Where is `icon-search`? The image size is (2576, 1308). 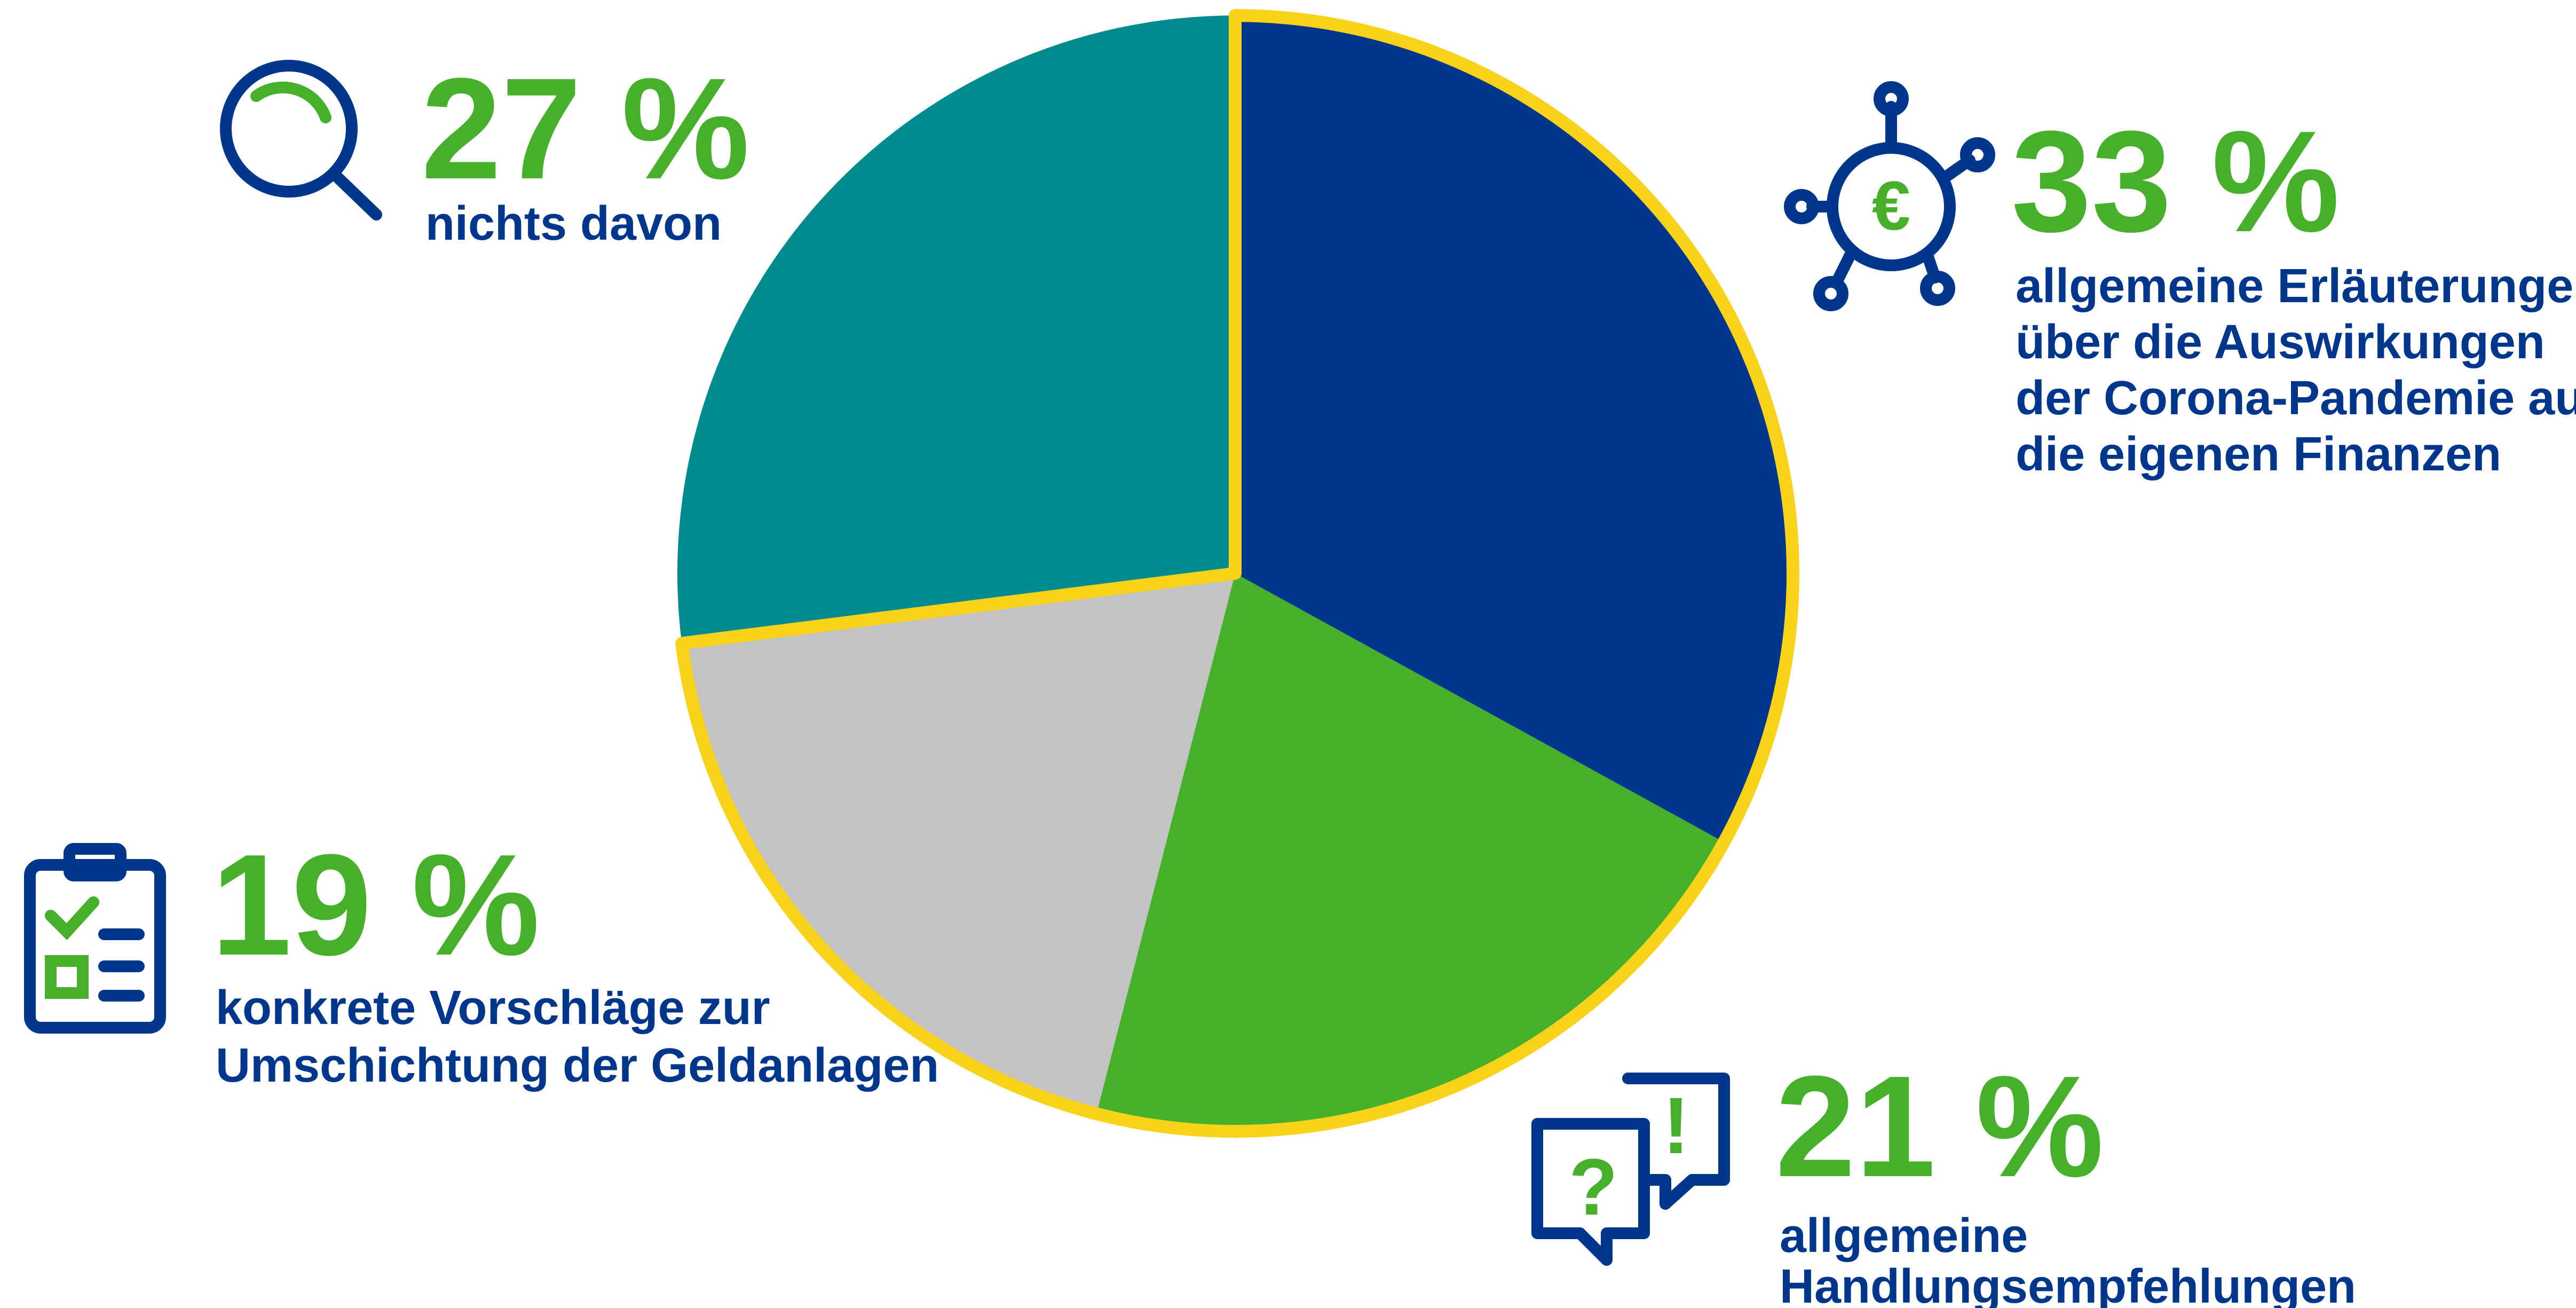 icon-search is located at coordinates (301, 140).